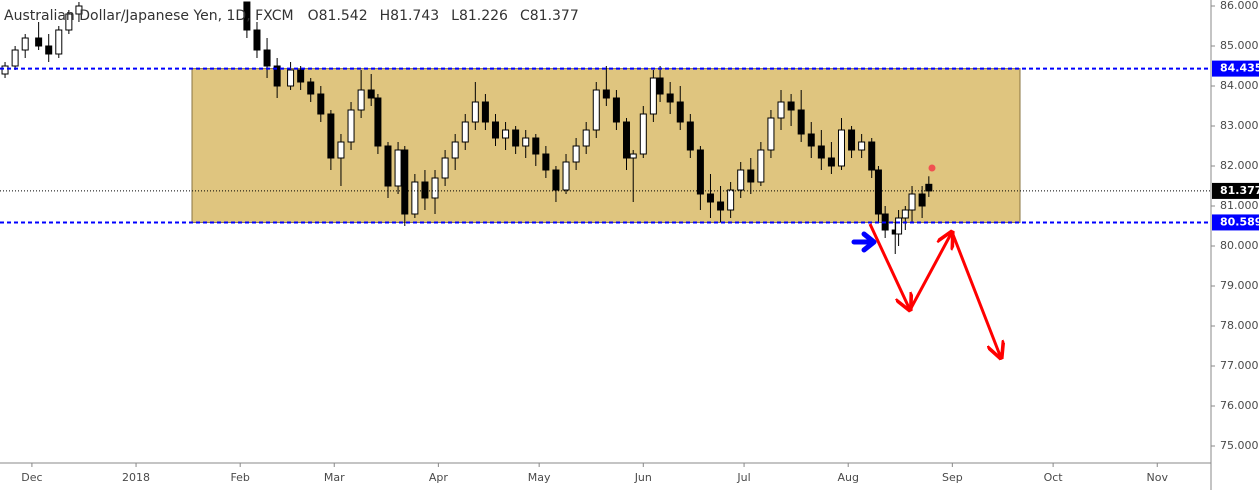  What do you see at coordinates (1239, 245) in the screenshot?
I see `y-tick-label: 80.000` at bounding box center [1239, 245].